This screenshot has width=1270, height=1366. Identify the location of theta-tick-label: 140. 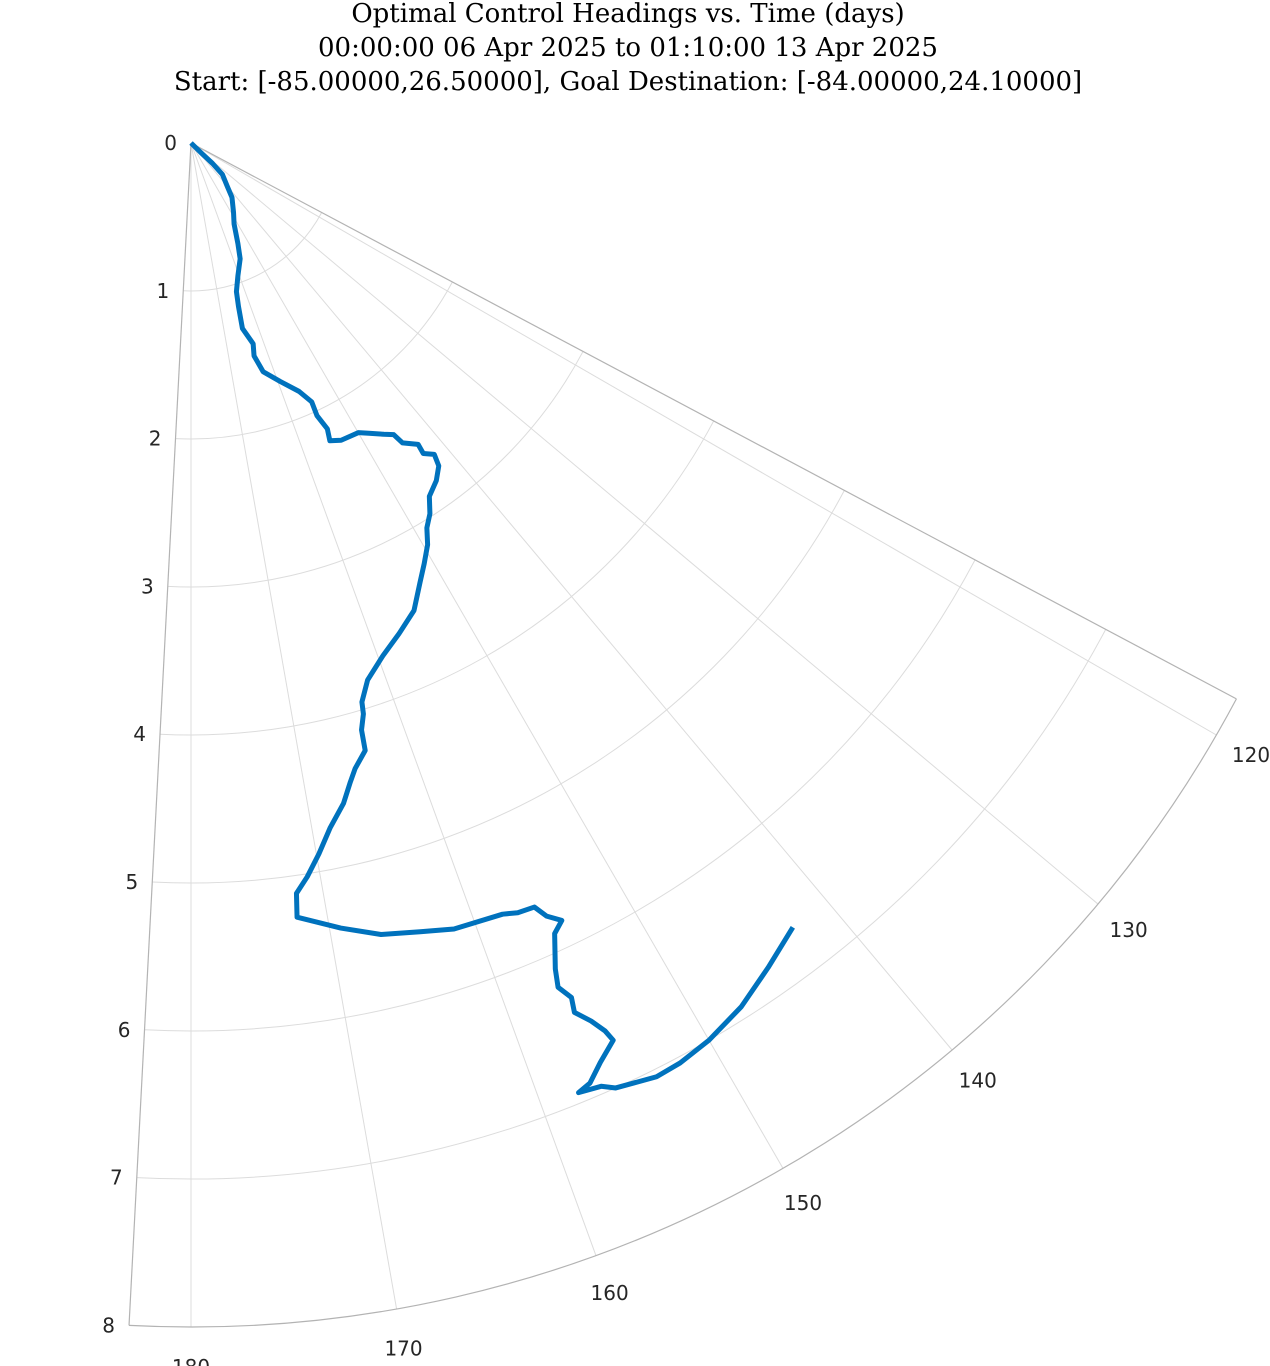
(978, 1081).